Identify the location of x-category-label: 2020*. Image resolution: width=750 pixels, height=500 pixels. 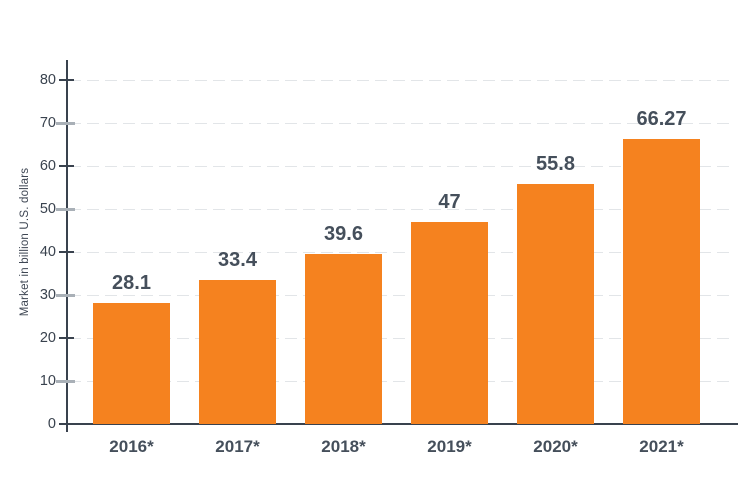
(555, 446).